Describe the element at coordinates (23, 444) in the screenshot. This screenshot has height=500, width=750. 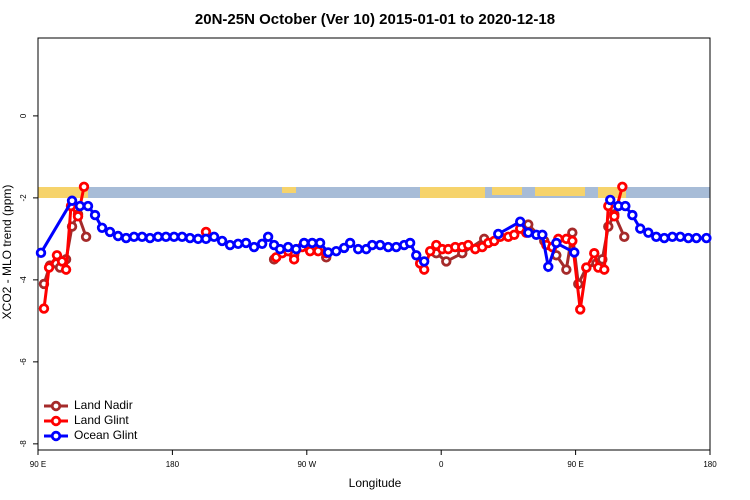
I see `y-tick-label: -8` at that location.